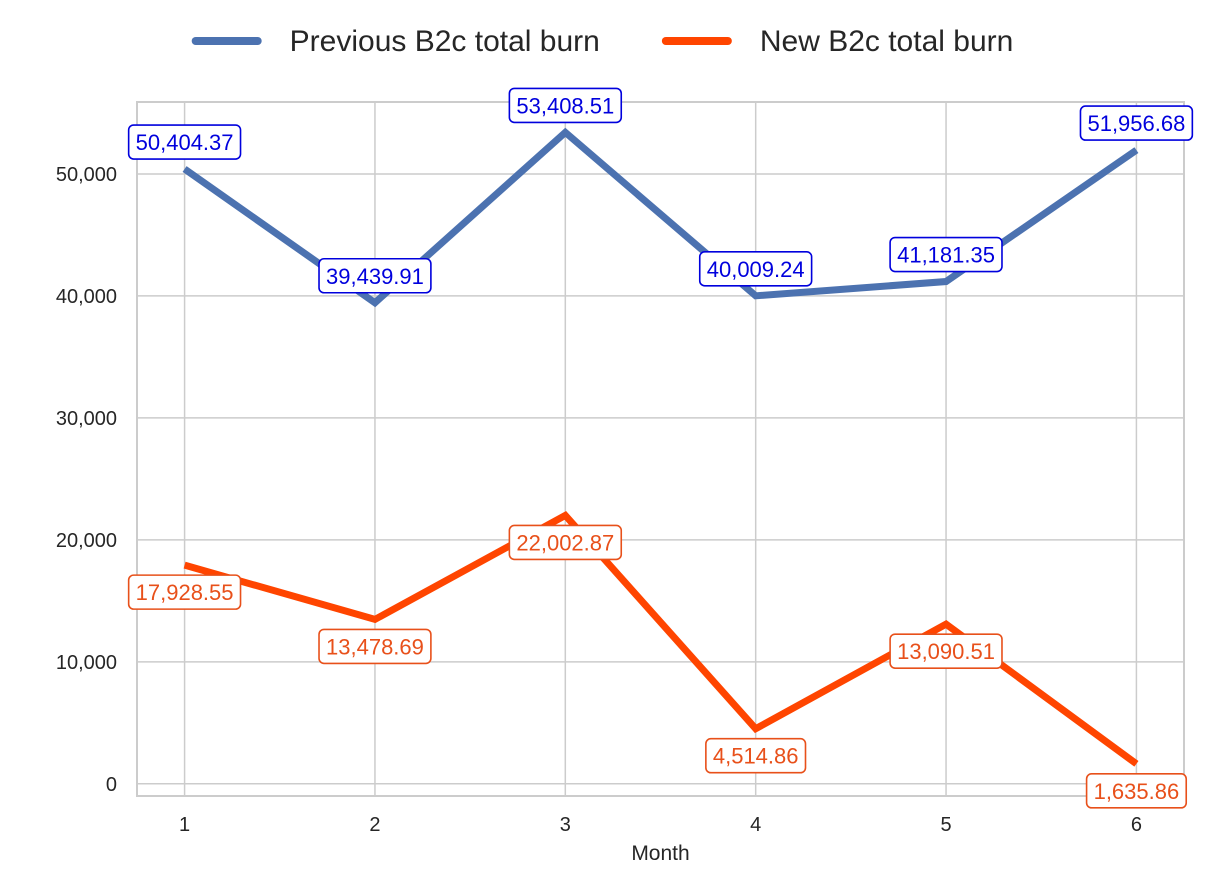 The image size is (1205, 881). I want to click on x-tick-label: 2, so click(374, 825).